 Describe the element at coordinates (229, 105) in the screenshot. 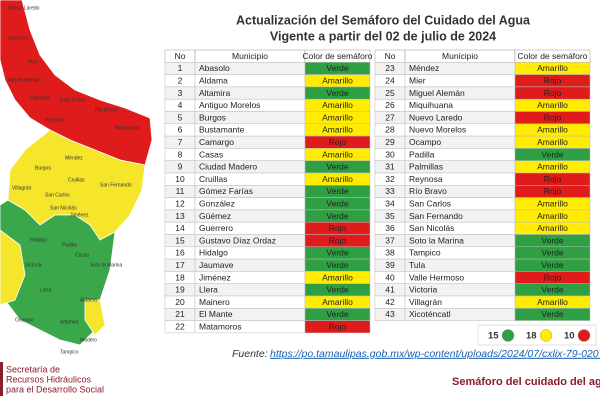

I see `municipality: Antiguo Morelos` at that location.